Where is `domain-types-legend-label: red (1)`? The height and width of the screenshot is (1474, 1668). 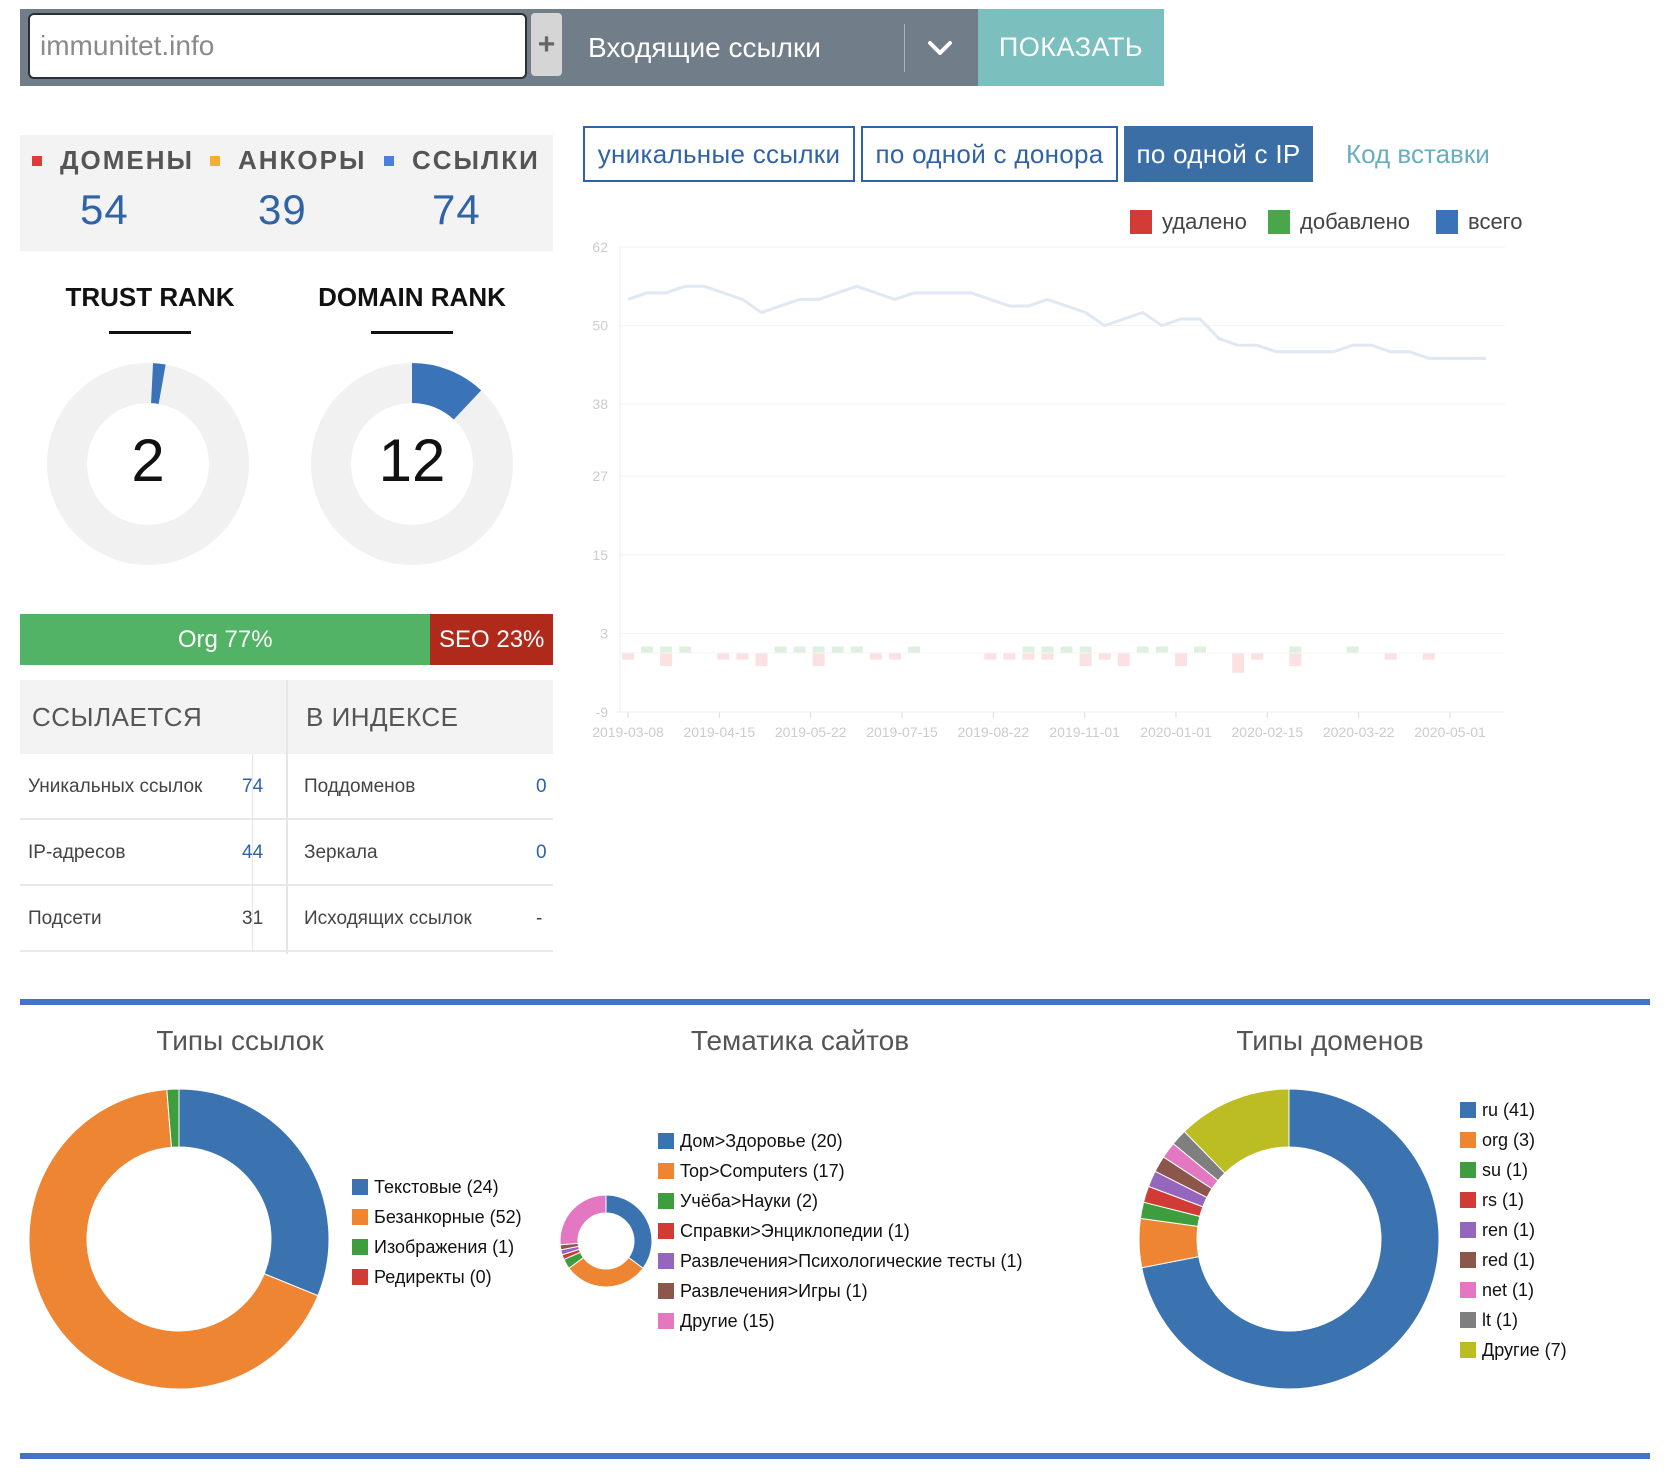
domain-types-legend-label: red (1) is located at coordinates (1509, 1259).